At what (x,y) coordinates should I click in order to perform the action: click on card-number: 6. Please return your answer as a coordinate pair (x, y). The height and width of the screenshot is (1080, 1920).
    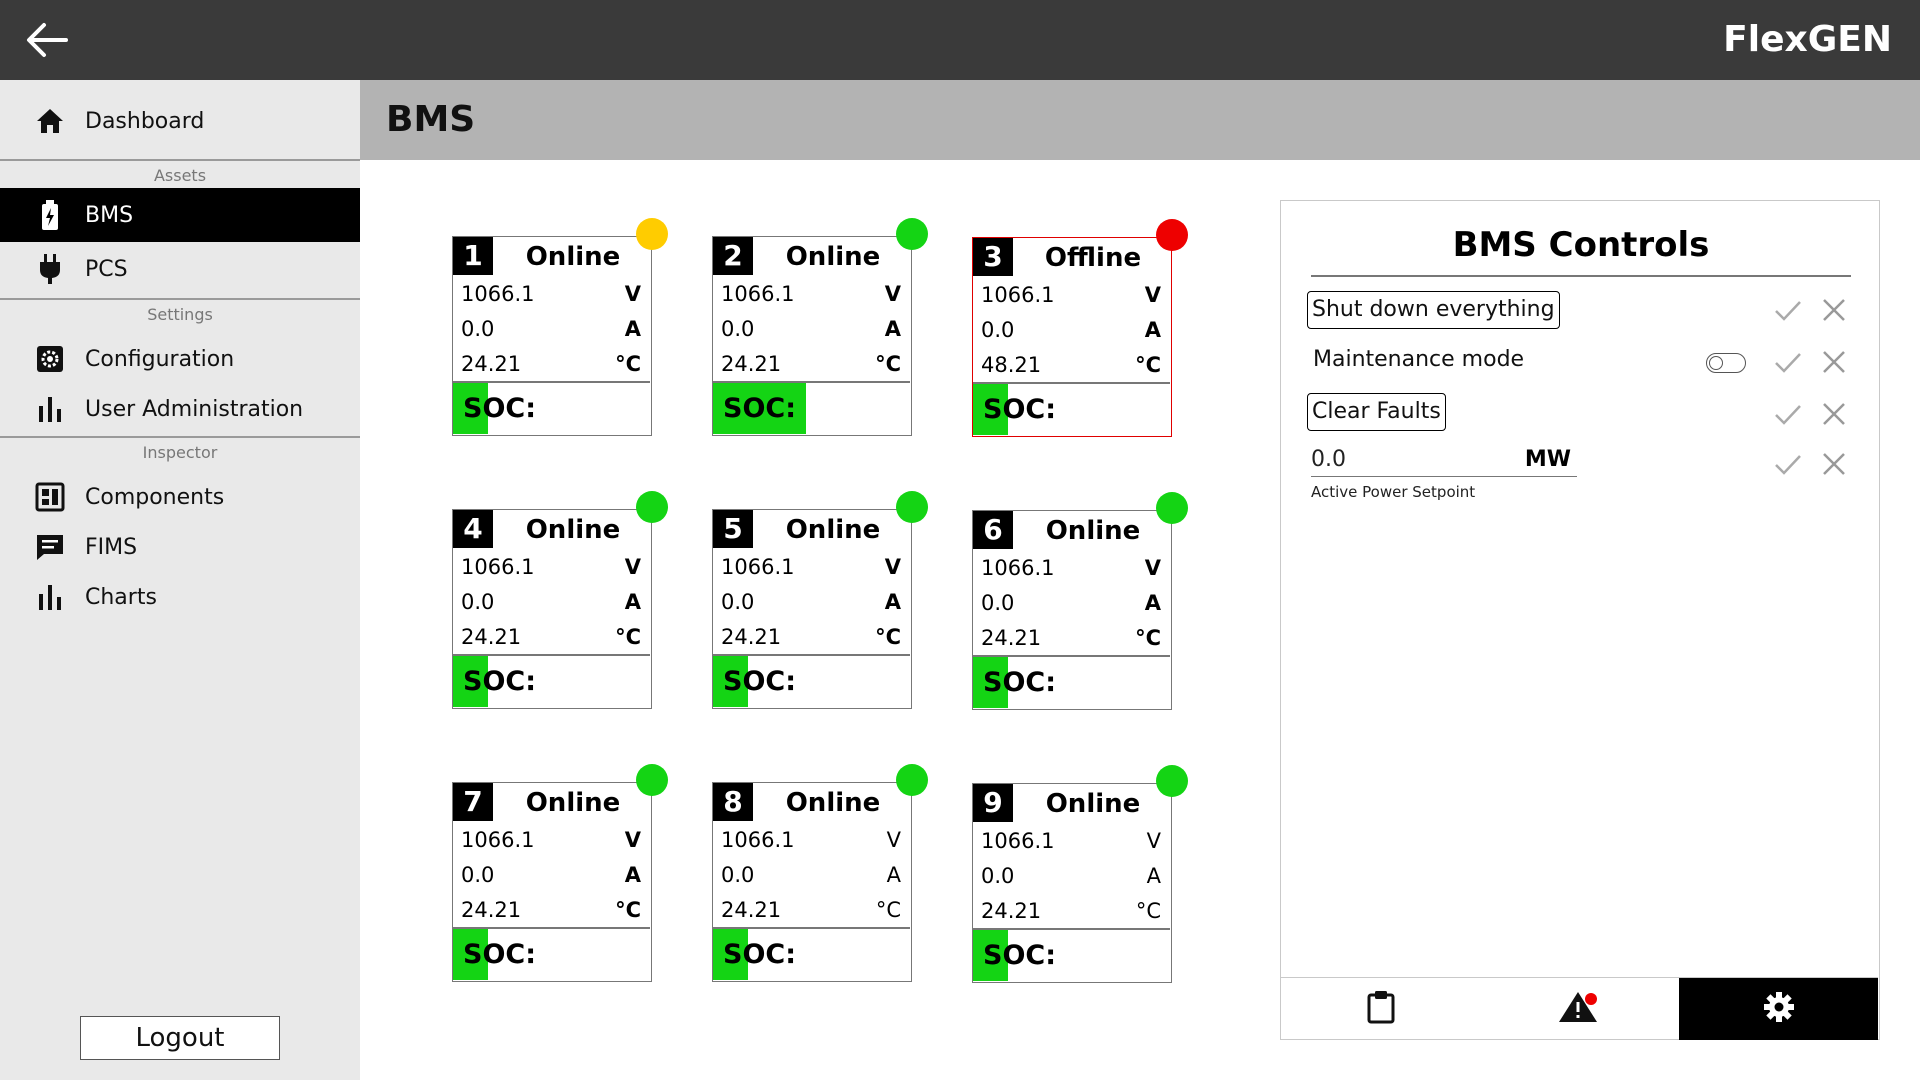
    Looking at the image, I should click on (993, 530).